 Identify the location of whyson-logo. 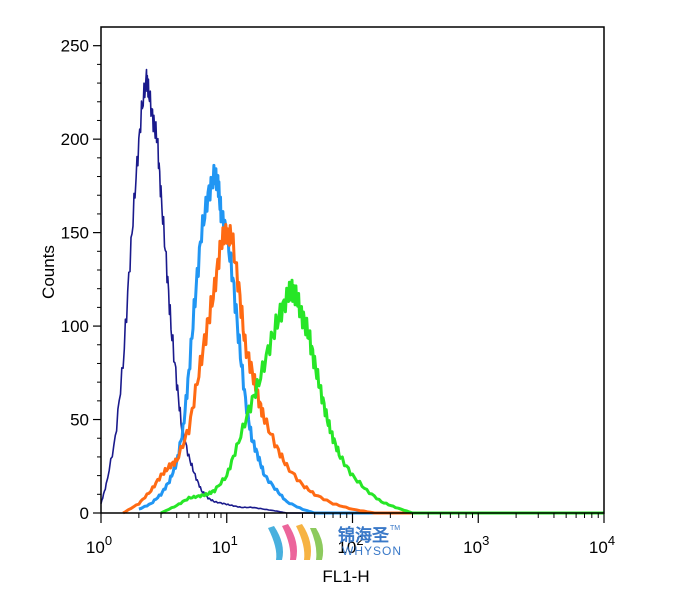
(296, 542).